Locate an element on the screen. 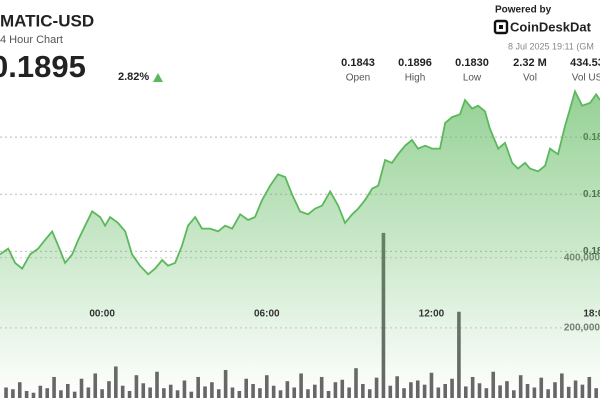 This screenshot has width=600, height=400. timestamp: 8 Jul 2025 19:11 (GM is located at coordinates (551, 46).